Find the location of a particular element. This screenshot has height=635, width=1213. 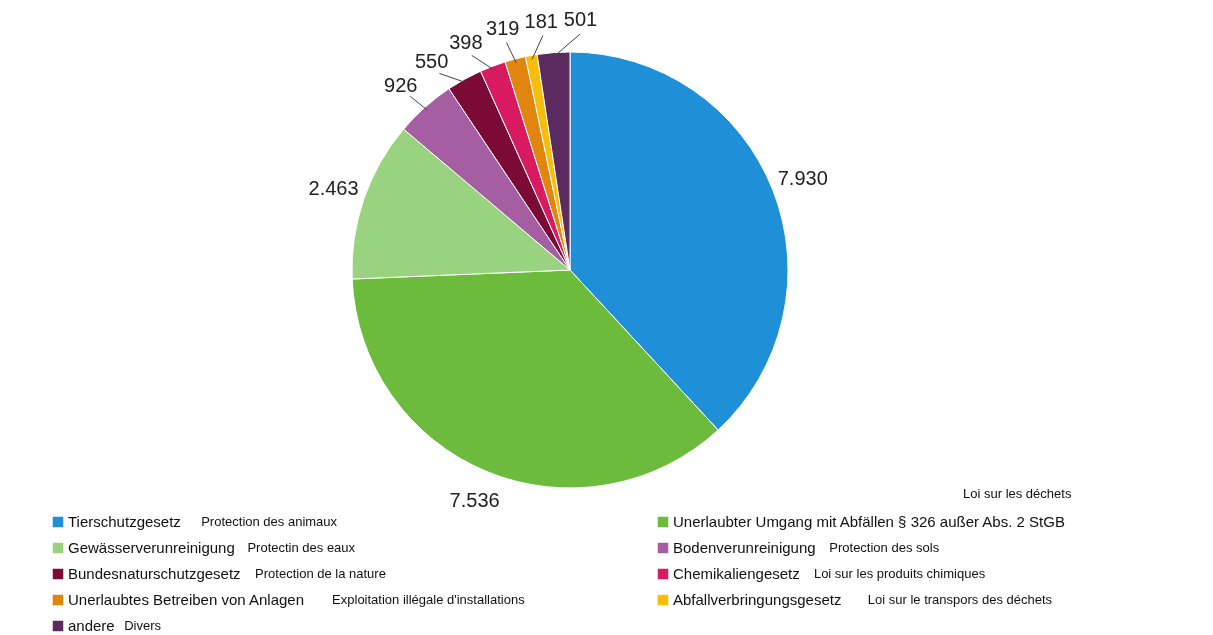

data-label: 926 is located at coordinates (401, 84).